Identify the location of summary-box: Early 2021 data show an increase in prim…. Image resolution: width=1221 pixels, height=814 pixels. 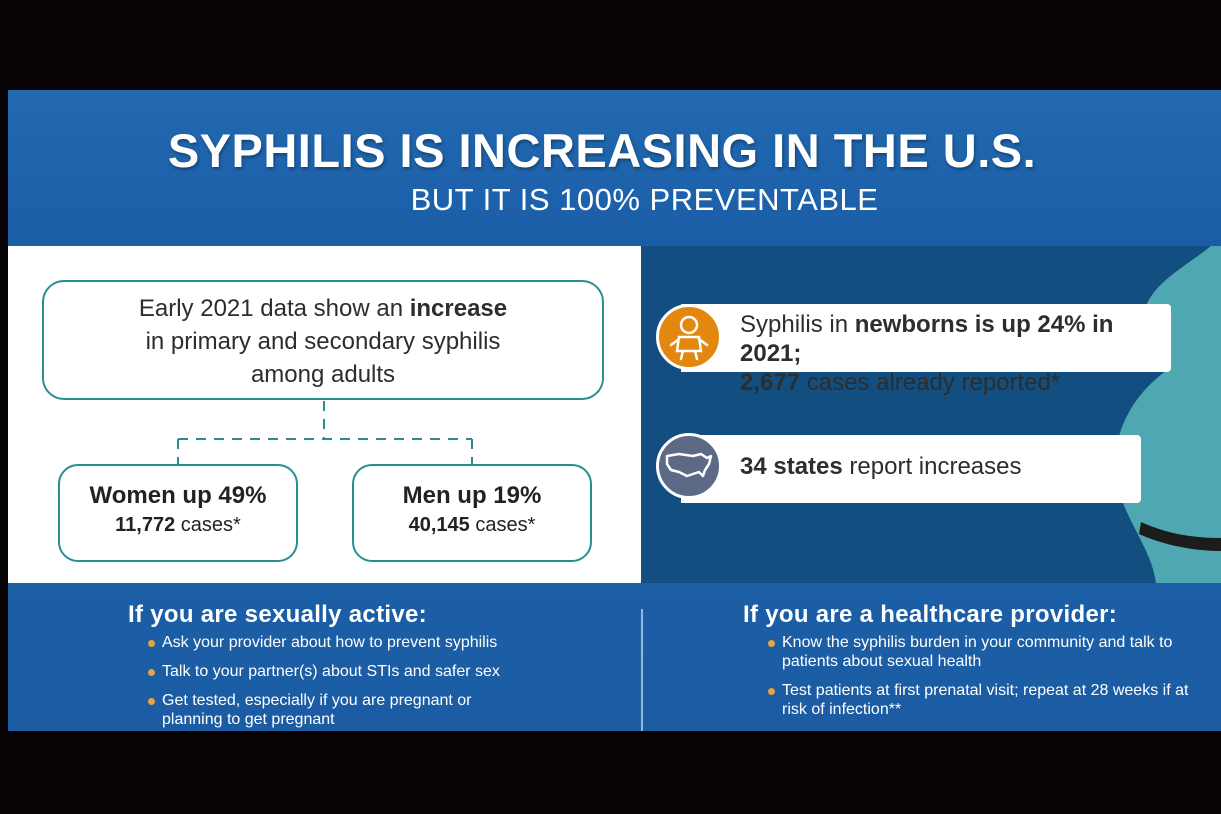
(323, 340).